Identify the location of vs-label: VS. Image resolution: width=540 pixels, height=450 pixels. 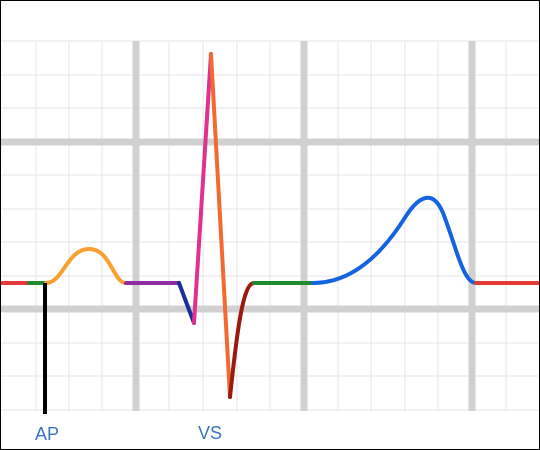
(210, 433).